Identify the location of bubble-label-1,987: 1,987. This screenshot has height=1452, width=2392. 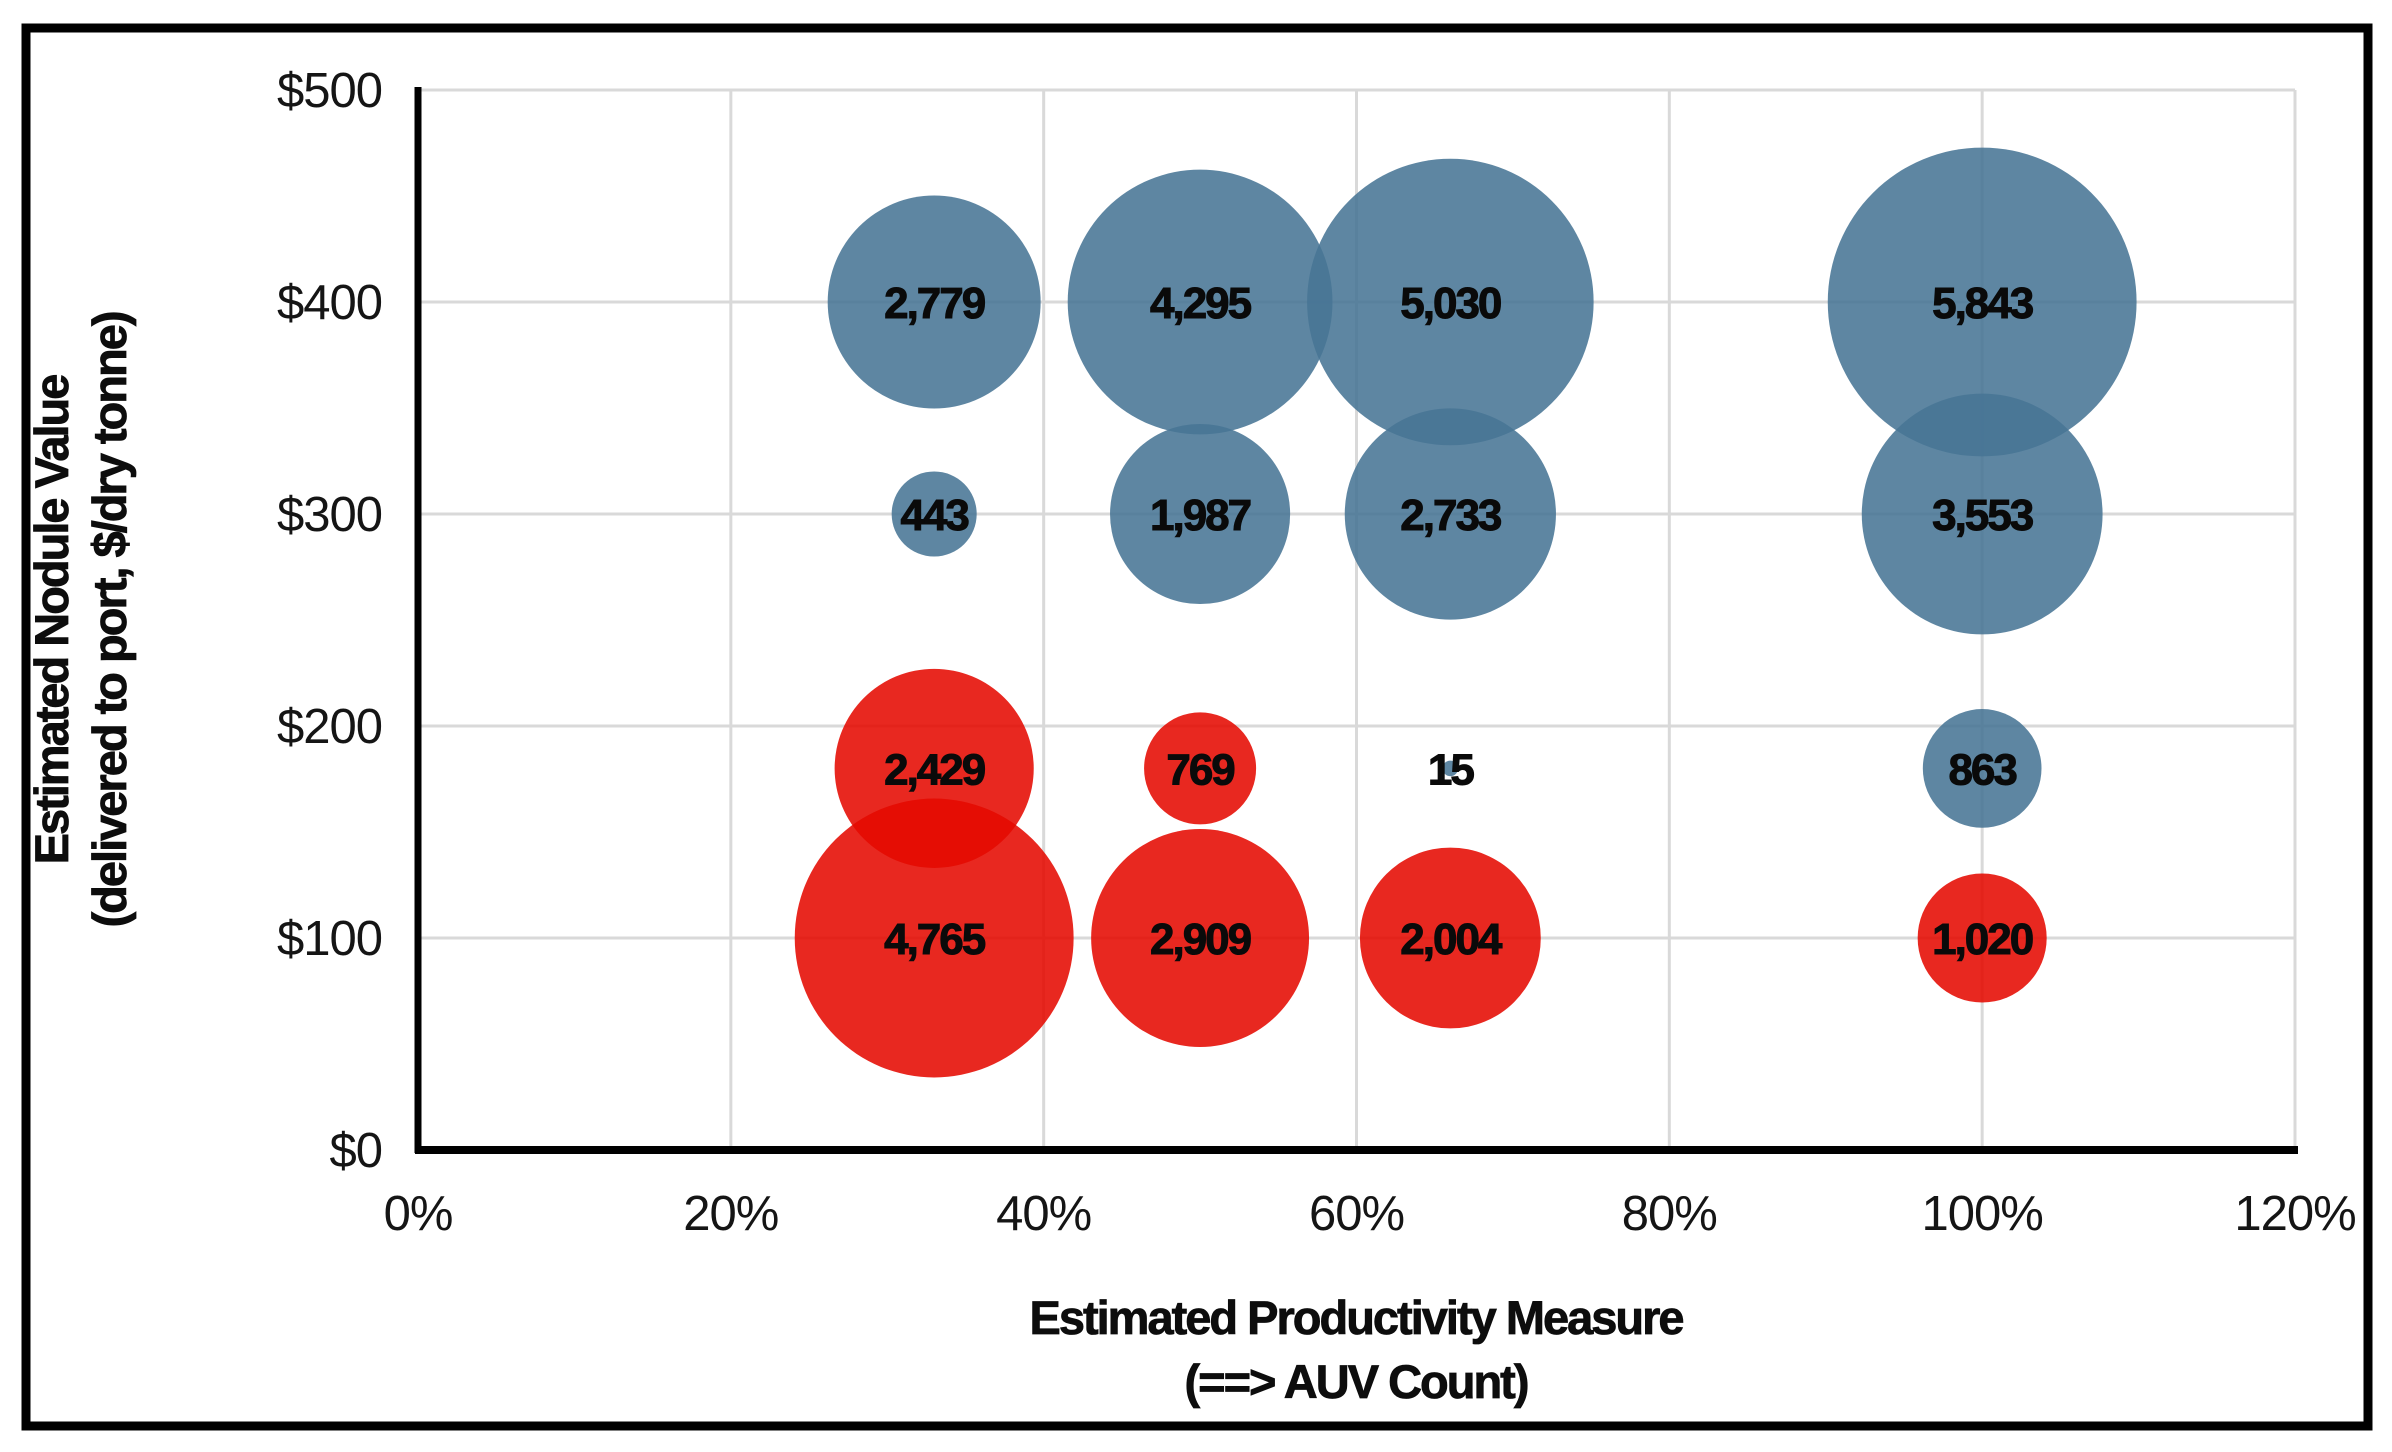
(1200, 515).